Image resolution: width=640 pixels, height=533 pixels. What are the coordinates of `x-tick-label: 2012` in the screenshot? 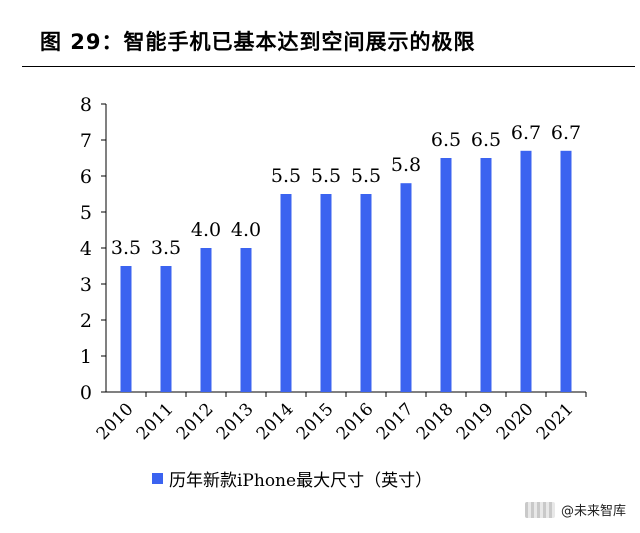 It's located at (195, 421).